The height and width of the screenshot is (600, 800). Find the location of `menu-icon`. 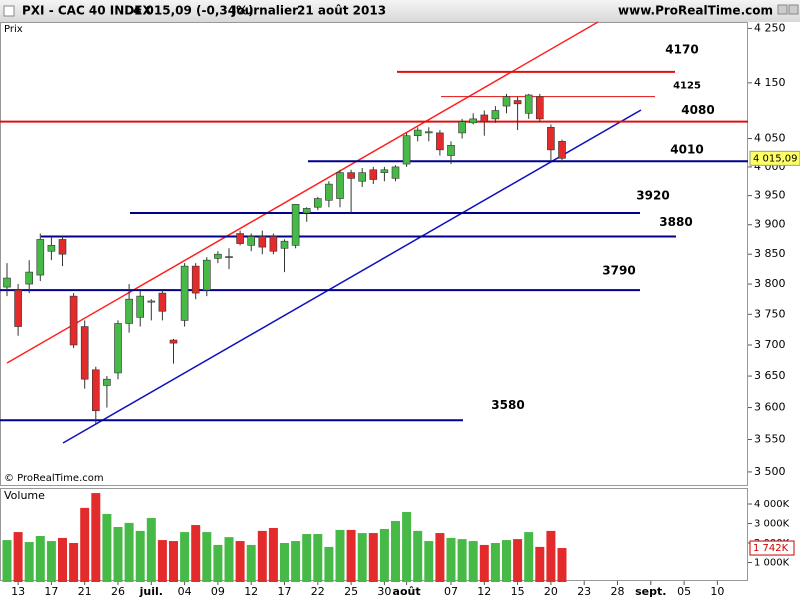

menu-icon is located at coordinates (9, 11).